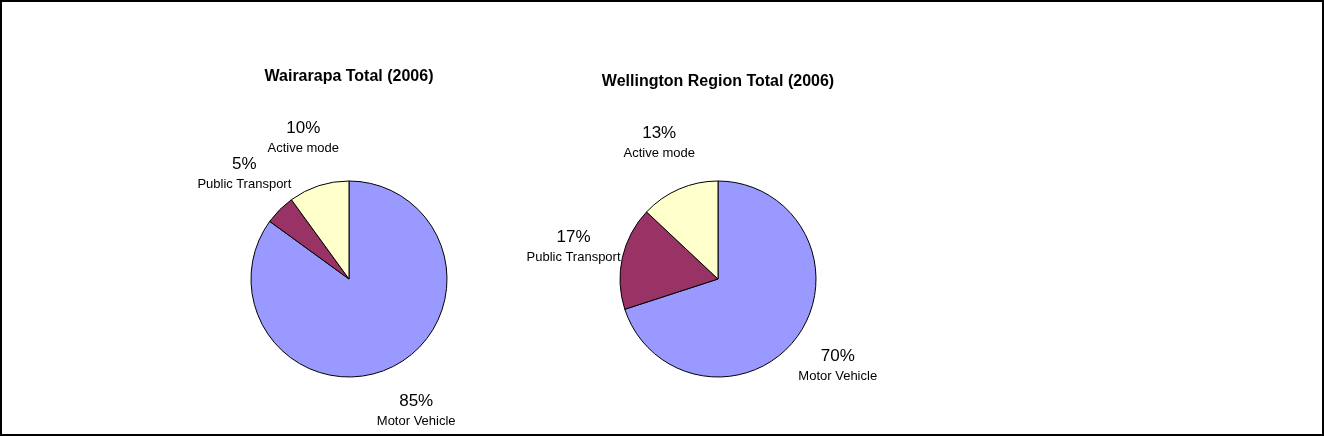 Image resolution: width=1324 pixels, height=436 pixels. What do you see at coordinates (837, 355) in the screenshot?
I see `data-label: 70%` at bounding box center [837, 355].